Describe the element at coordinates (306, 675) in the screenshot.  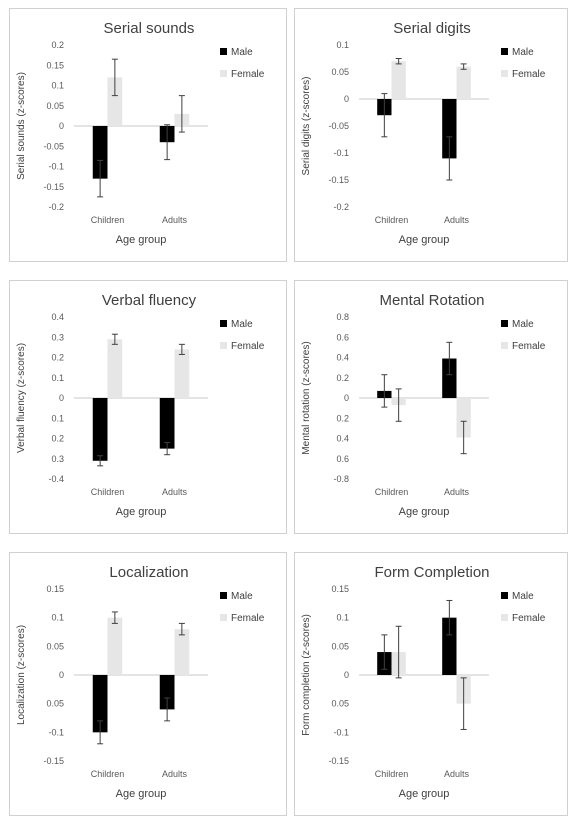
I see `y-axis-label: Form completion (z-scores)` at that location.